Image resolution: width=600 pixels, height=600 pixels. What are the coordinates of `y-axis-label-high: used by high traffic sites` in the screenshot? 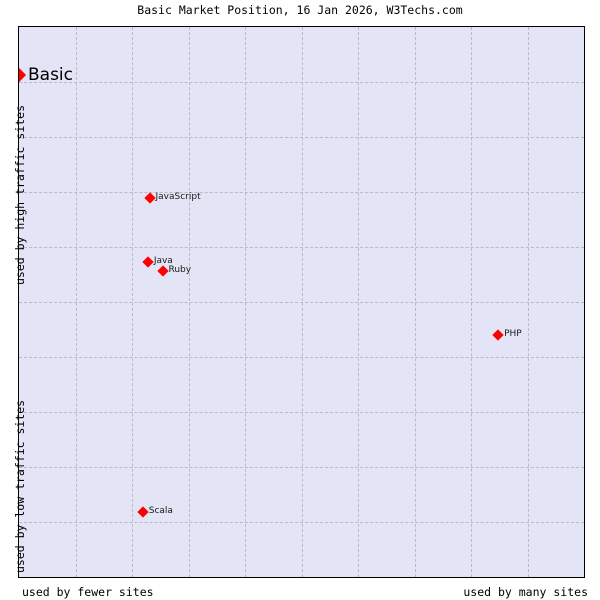 It's located at (20, 194).